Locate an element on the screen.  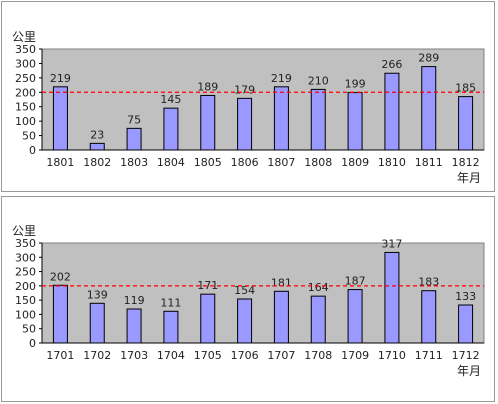
x-tick-label: 1805 is located at coordinates (208, 162).